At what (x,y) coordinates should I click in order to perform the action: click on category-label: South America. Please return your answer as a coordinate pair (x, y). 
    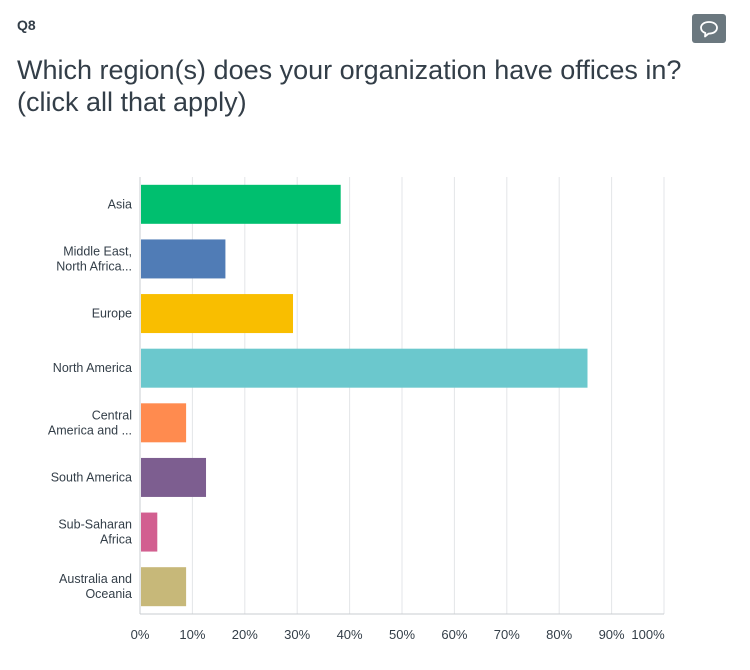
    Looking at the image, I should click on (91, 477).